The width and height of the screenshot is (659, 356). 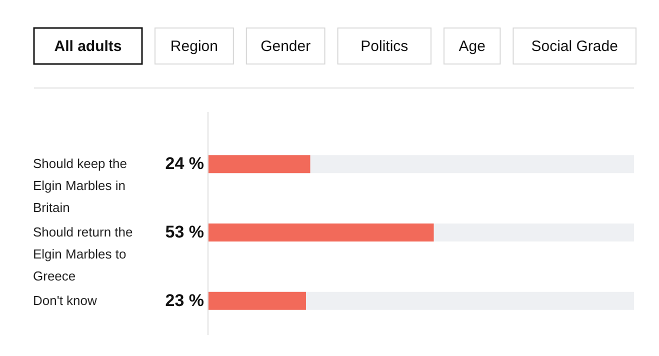 I want to click on text: Age, so click(x=472, y=46).